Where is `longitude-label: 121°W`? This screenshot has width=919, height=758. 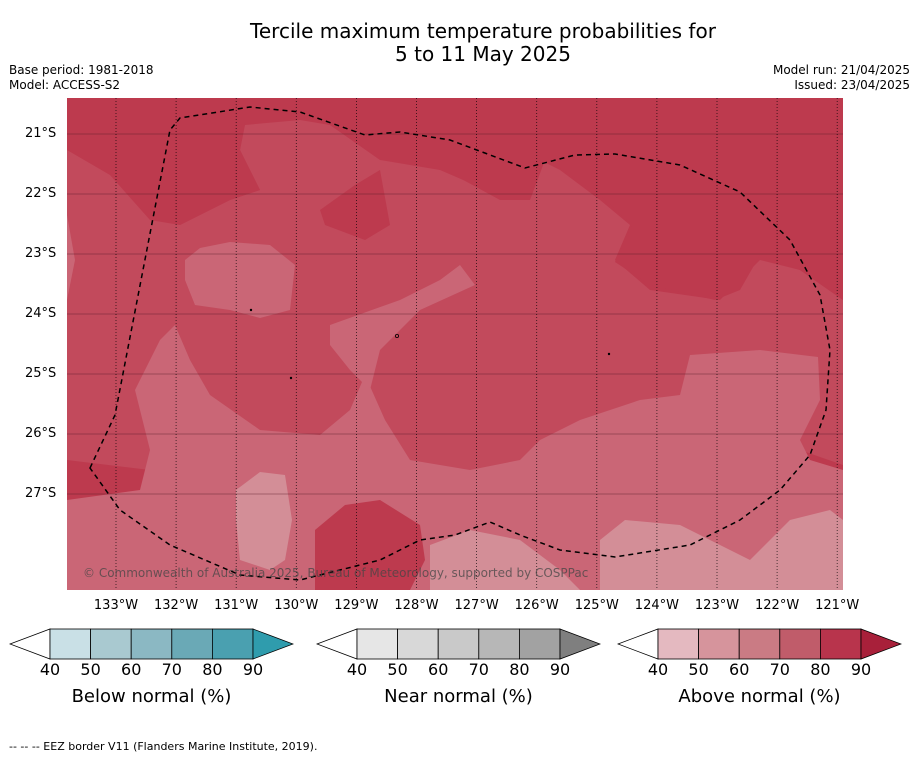
longitude-label: 121°W is located at coordinates (837, 605).